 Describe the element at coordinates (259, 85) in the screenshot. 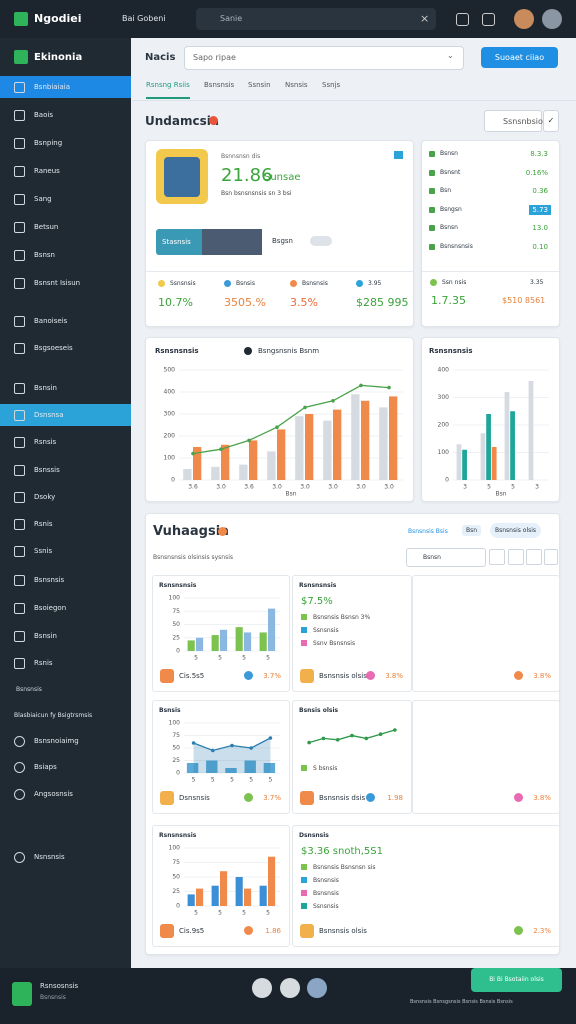

I see `tab: Ssnsin` at that location.